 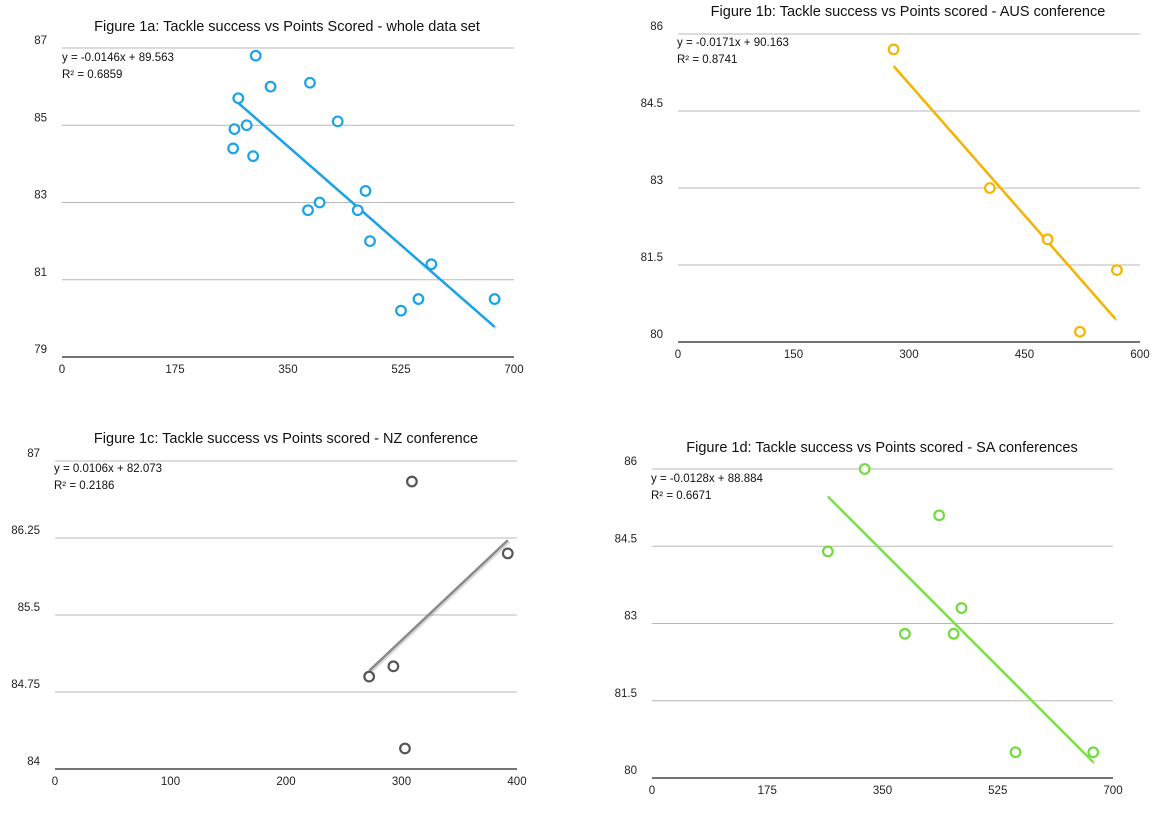 What do you see at coordinates (656, 181) in the screenshot?
I see `fig1b-y-tick-label: 83` at bounding box center [656, 181].